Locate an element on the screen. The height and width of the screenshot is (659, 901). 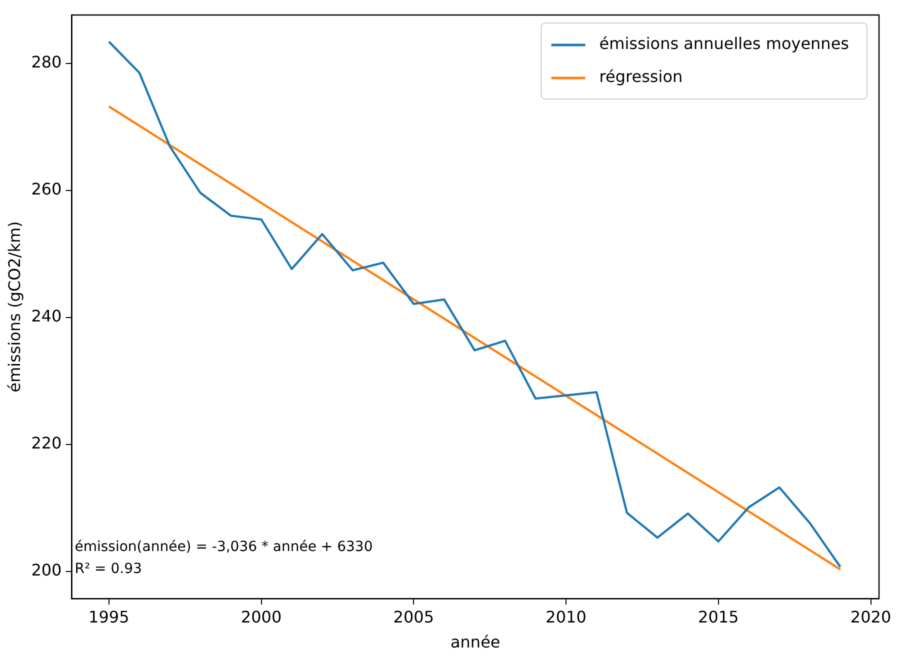
annotation: R² = 0.93 is located at coordinates (108, 569).